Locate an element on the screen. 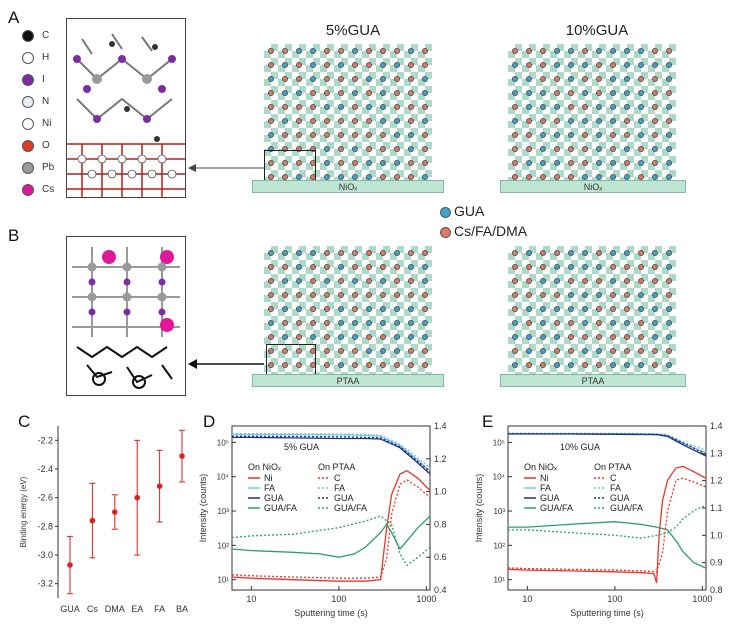  chartD-series-niox-gua-fa is located at coordinates (331, 536).